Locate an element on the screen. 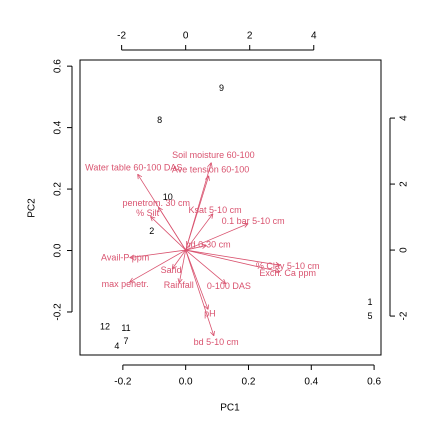 The width and height of the screenshot is (432, 432). observation-label: 8 is located at coordinates (159, 120).